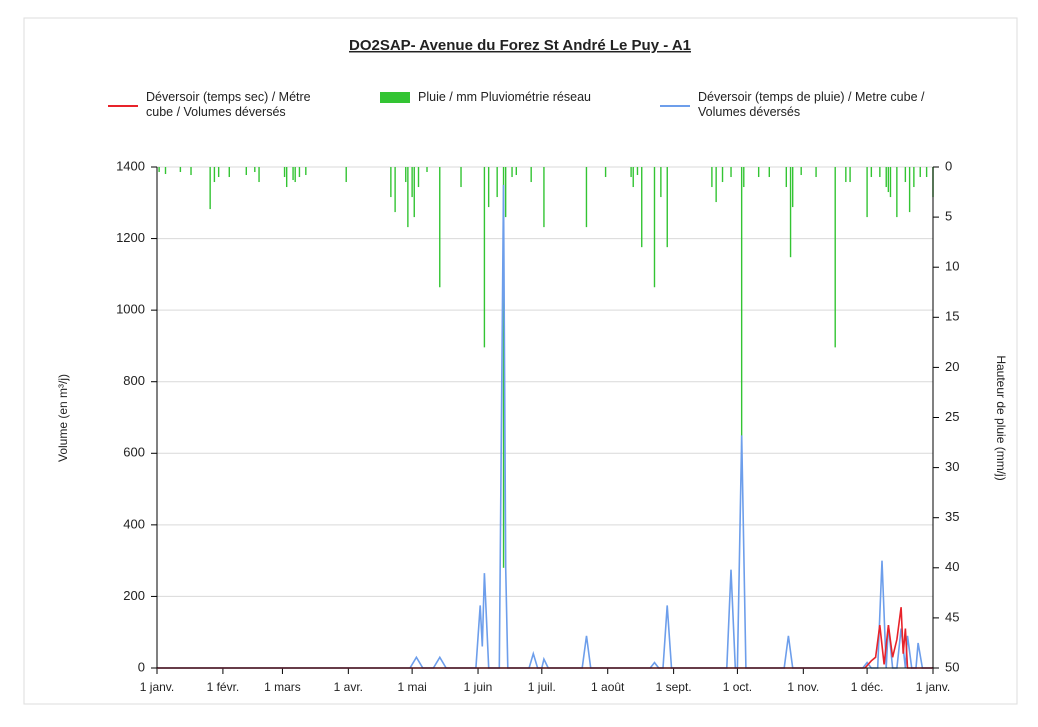 The width and height of the screenshot is (1038, 727). Describe the element at coordinates (608, 687) in the screenshot. I see `x-tick-label: 1 août` at that location.